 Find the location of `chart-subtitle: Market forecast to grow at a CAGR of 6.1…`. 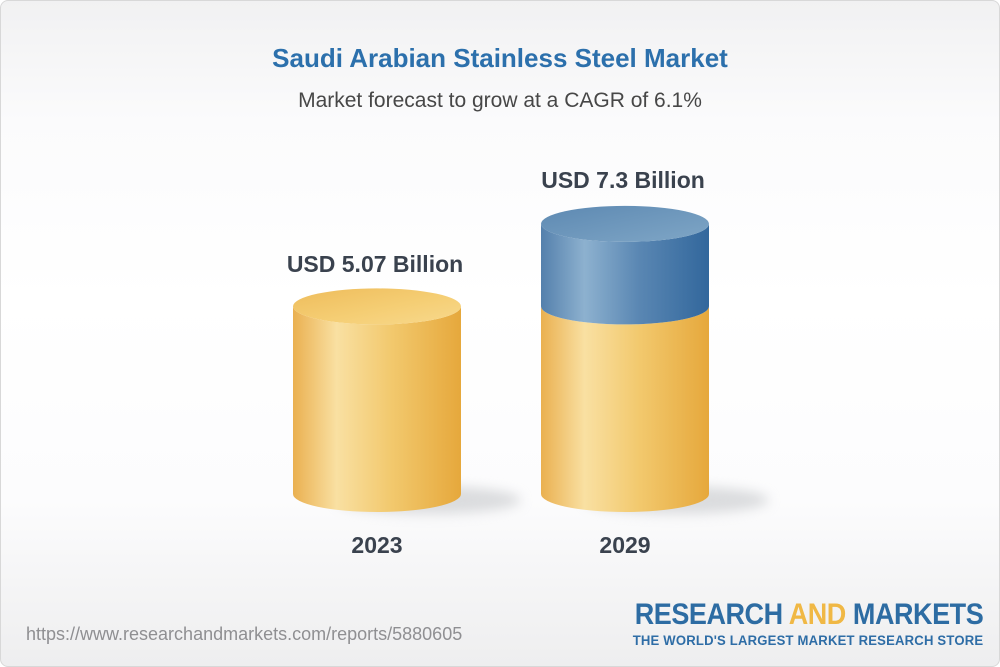

chart-subtitle: Market forecast to grow at a CAGR of 6.1… is located at coordinates (500, 100).